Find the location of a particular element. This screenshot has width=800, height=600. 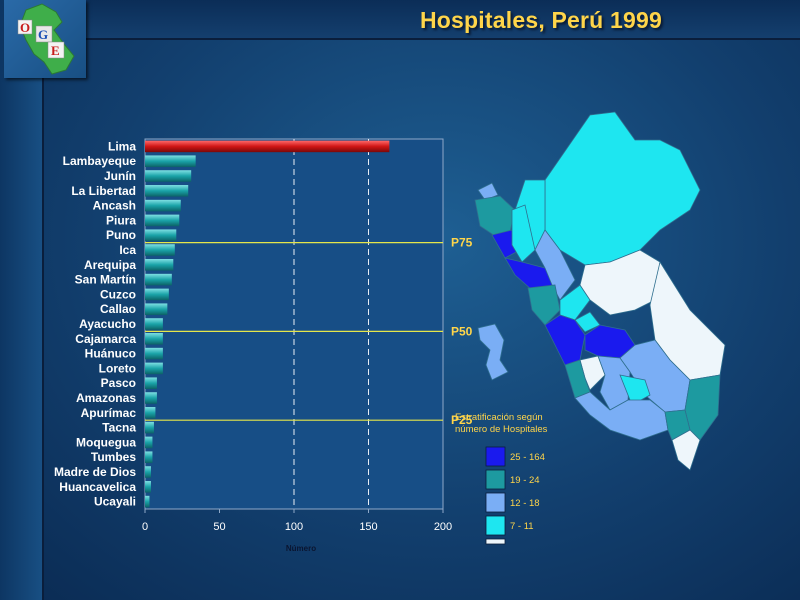

top-divider is located at coordinates (421, 39).